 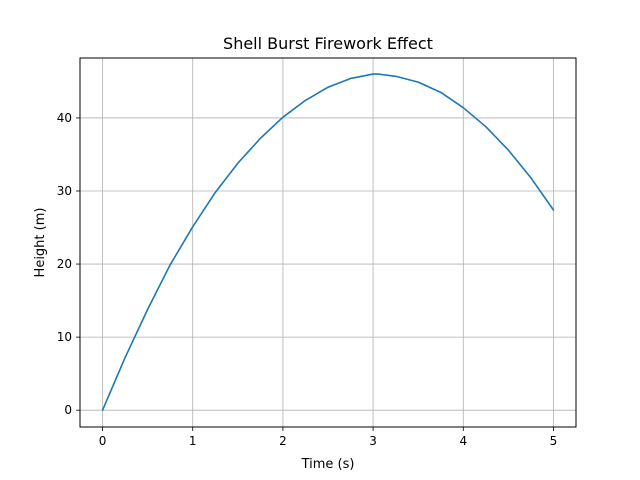 I want to click on y-tick-label: 20, so click(x=64, y=264).